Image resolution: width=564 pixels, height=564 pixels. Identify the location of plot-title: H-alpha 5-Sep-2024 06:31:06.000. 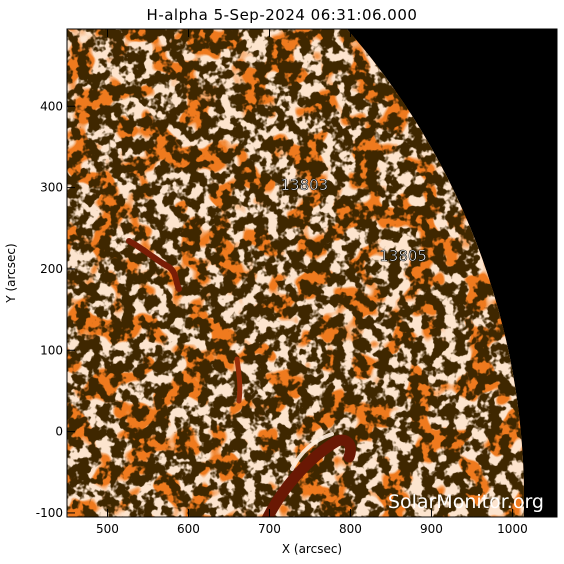
(282, 15).